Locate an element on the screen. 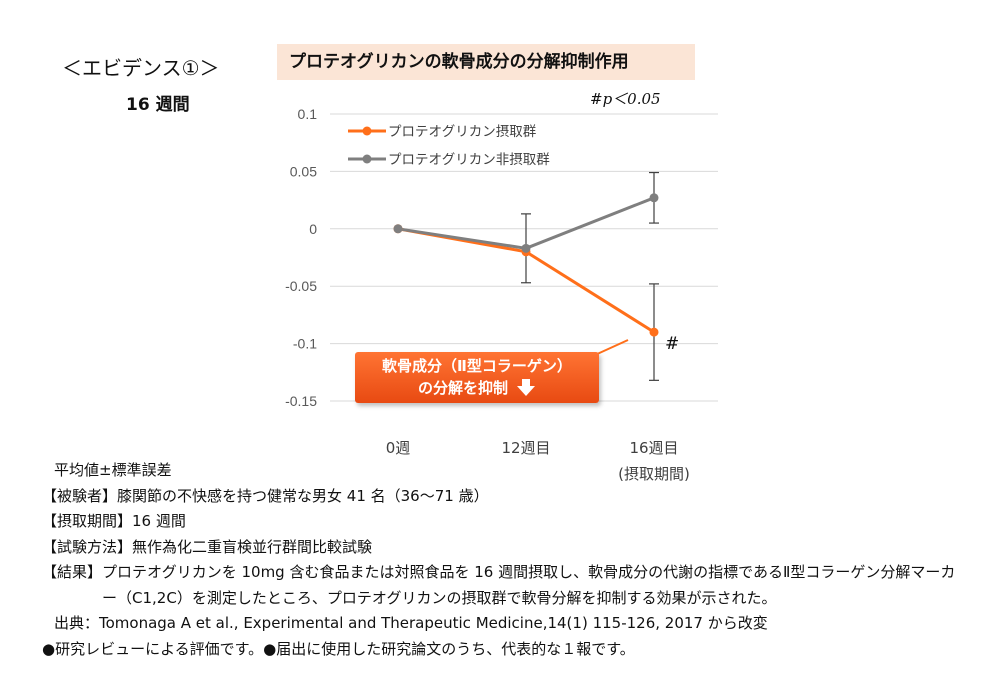  significance-marker: # is located at coordinates (672, 344).